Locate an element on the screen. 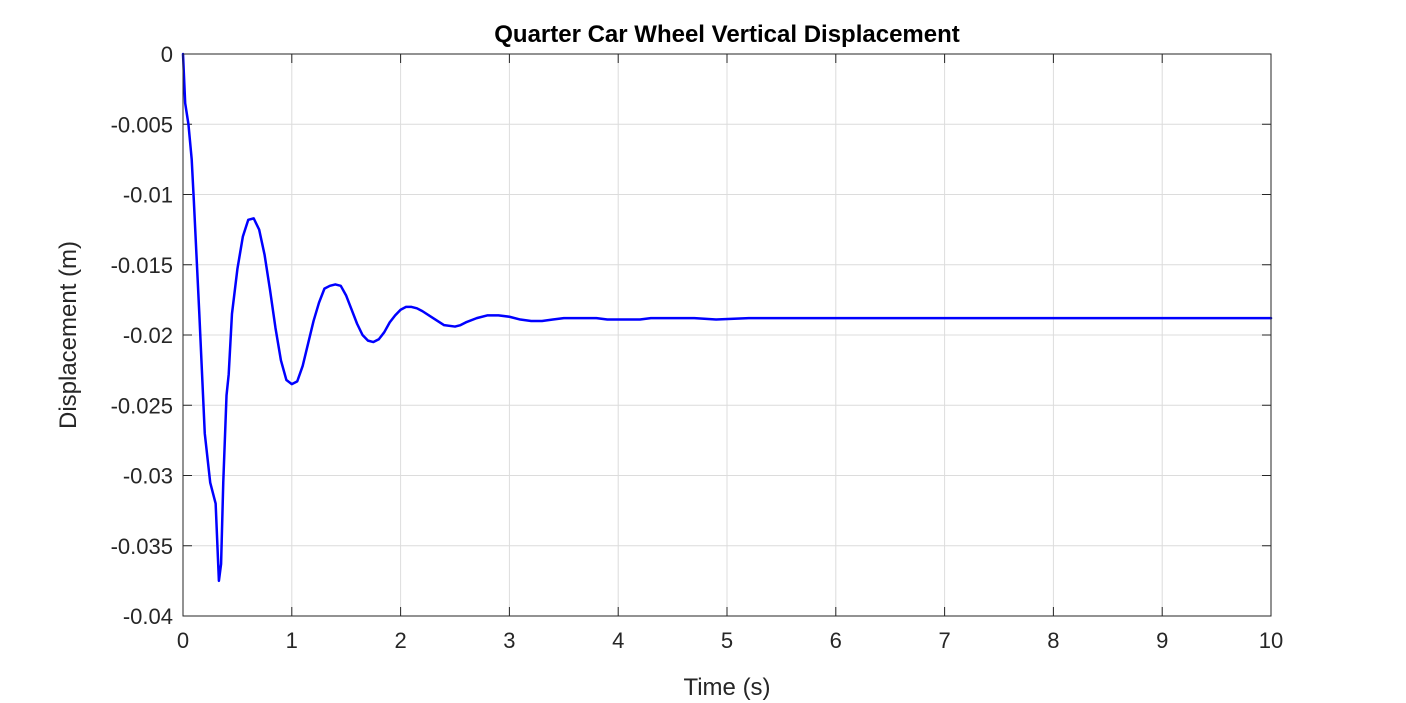  y-tick-label: -0.02 is located at coordinates (148, 335).